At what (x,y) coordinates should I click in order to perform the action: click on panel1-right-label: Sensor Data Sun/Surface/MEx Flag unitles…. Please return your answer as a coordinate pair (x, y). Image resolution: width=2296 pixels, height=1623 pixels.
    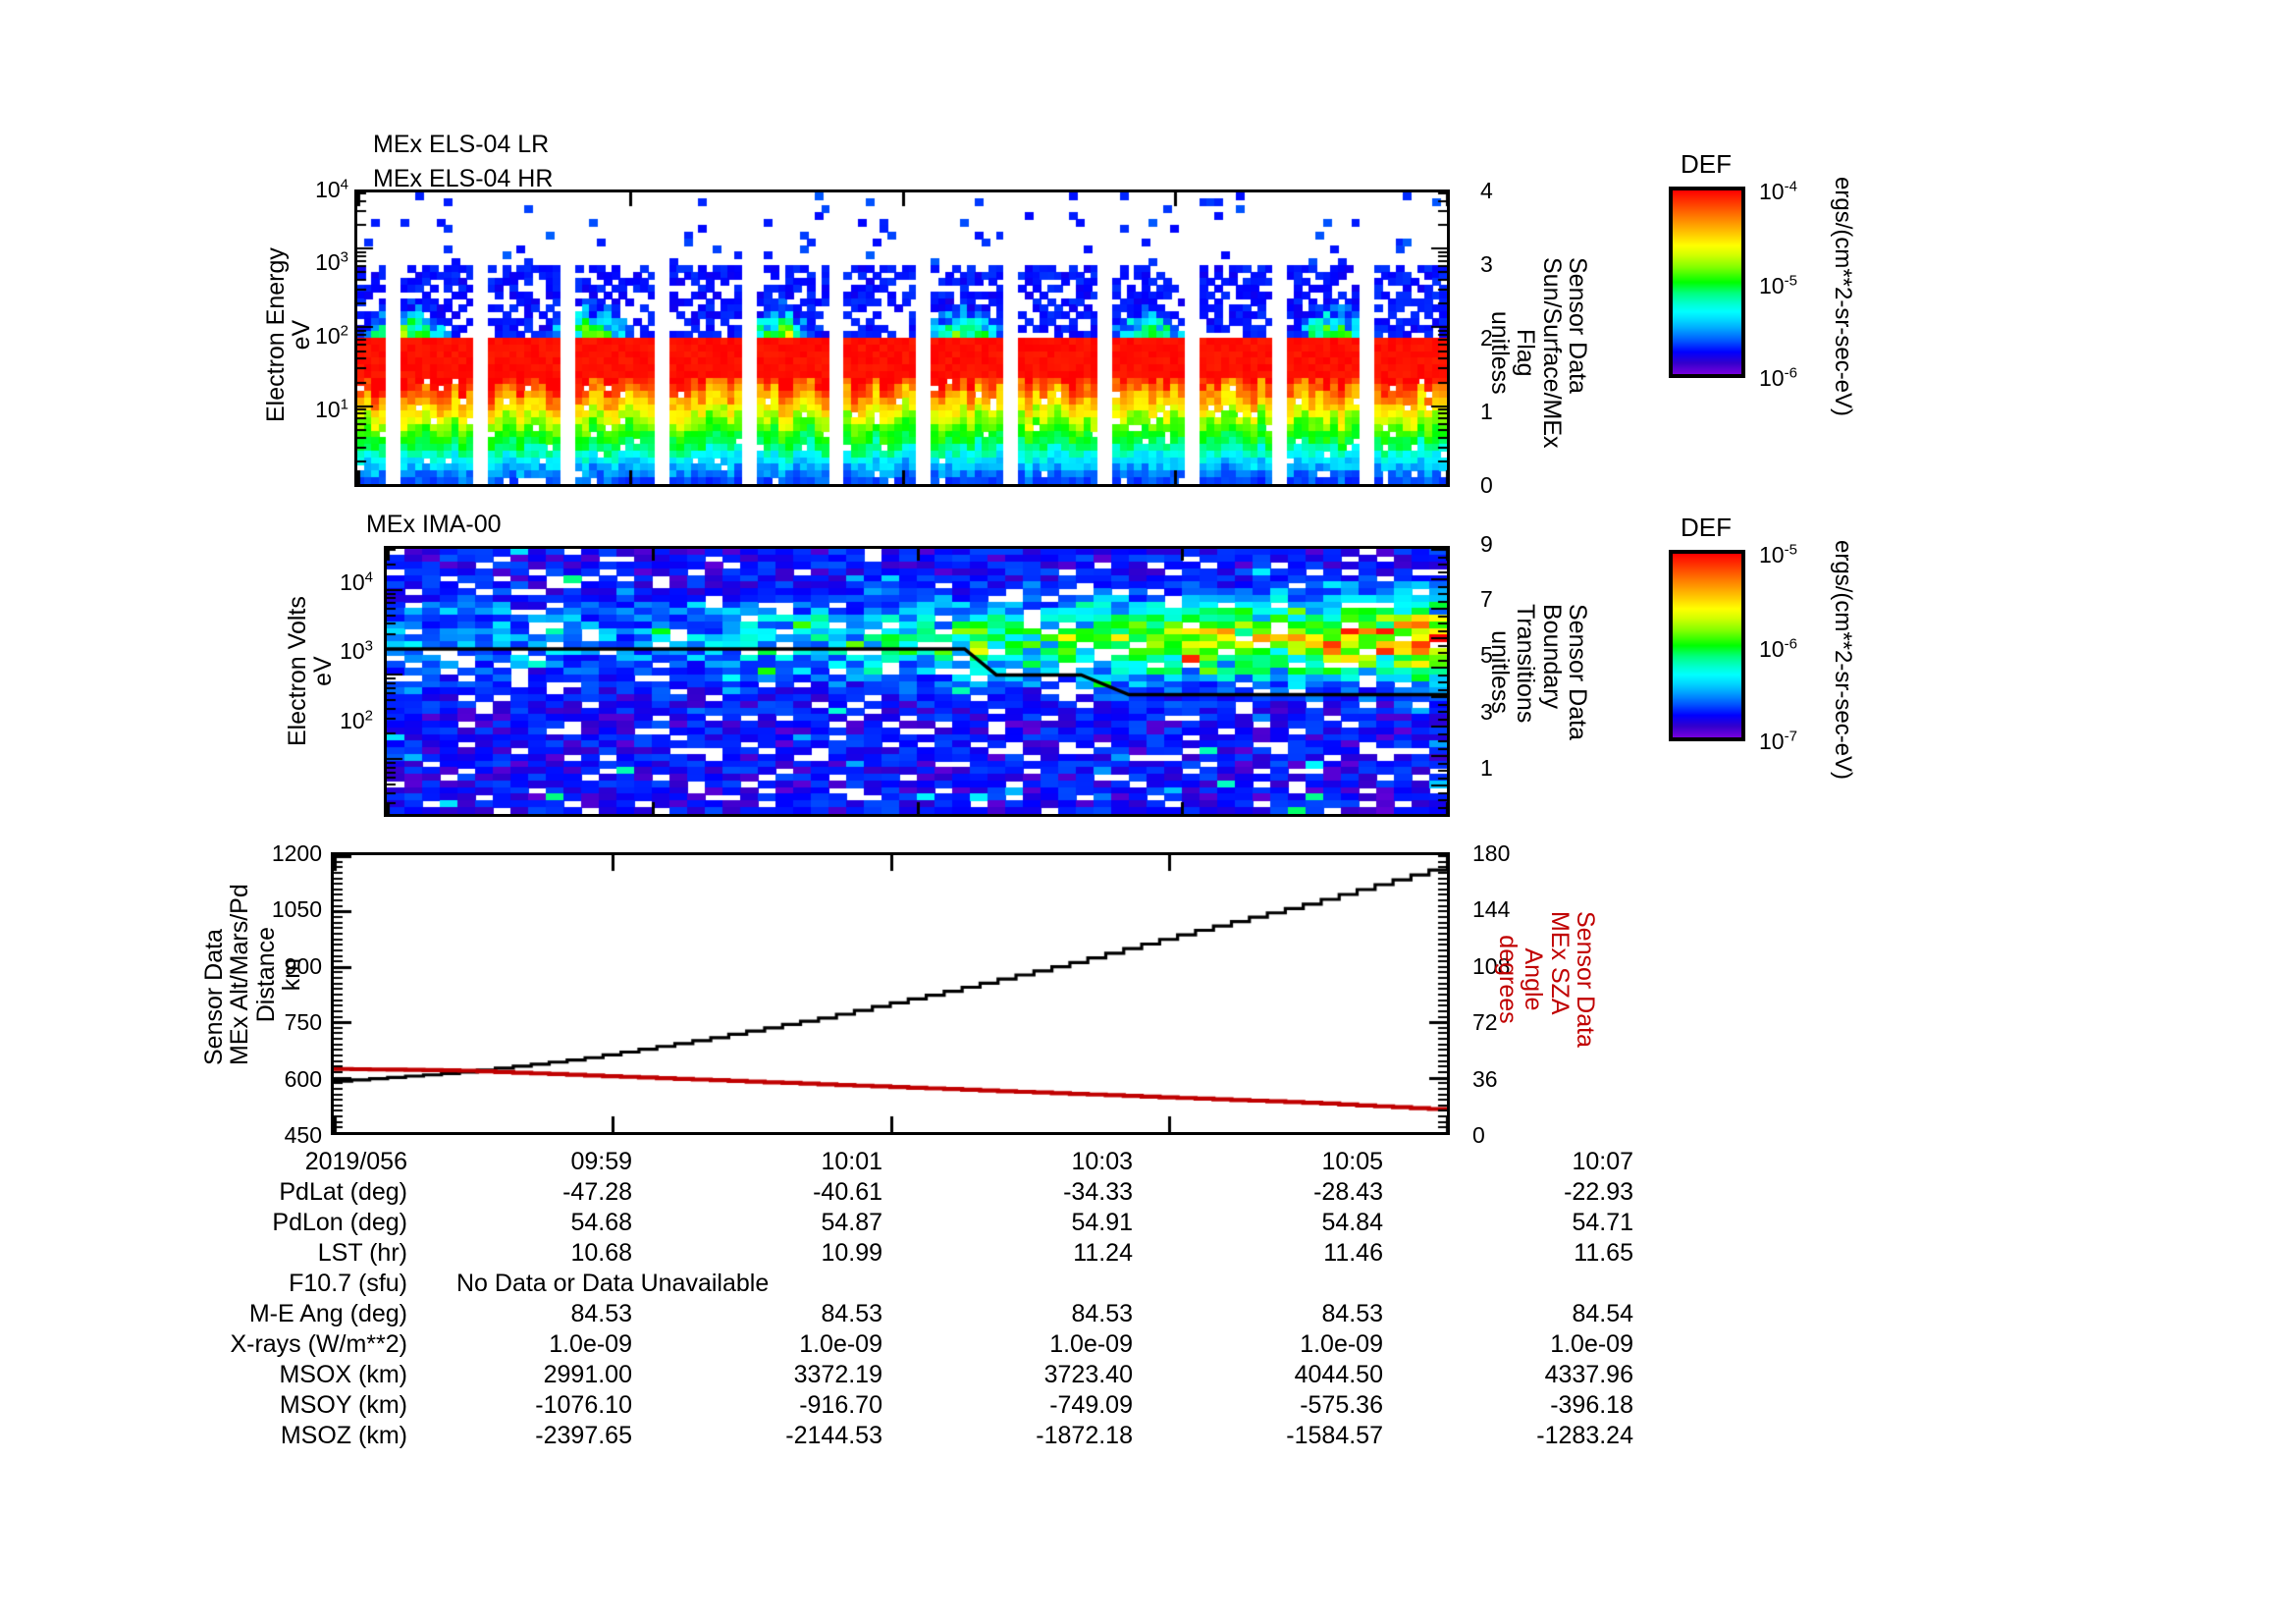
    Looking at the image, I should click on (1539, 353).